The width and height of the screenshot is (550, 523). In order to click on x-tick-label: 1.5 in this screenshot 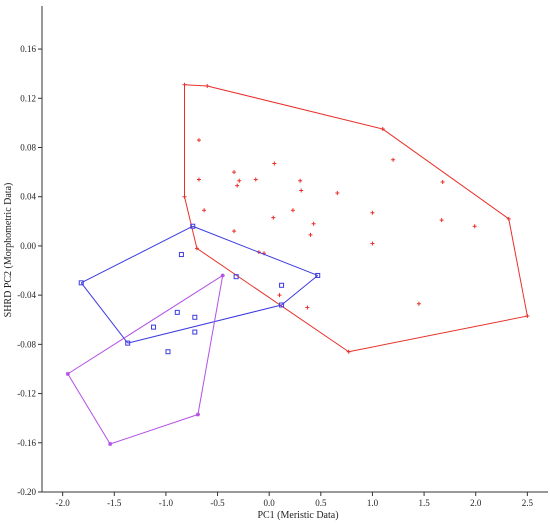, I will do `click(424, 503)`.